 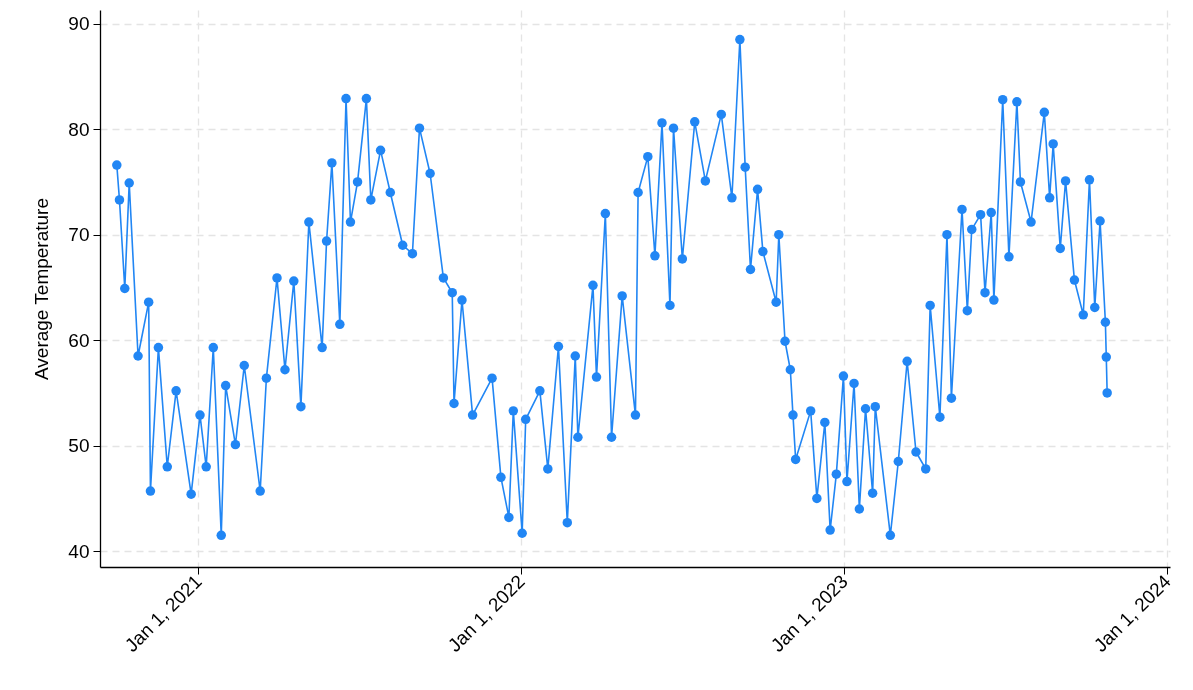 I want to click on y-tick-label: 40, so click(x=79, y=551).